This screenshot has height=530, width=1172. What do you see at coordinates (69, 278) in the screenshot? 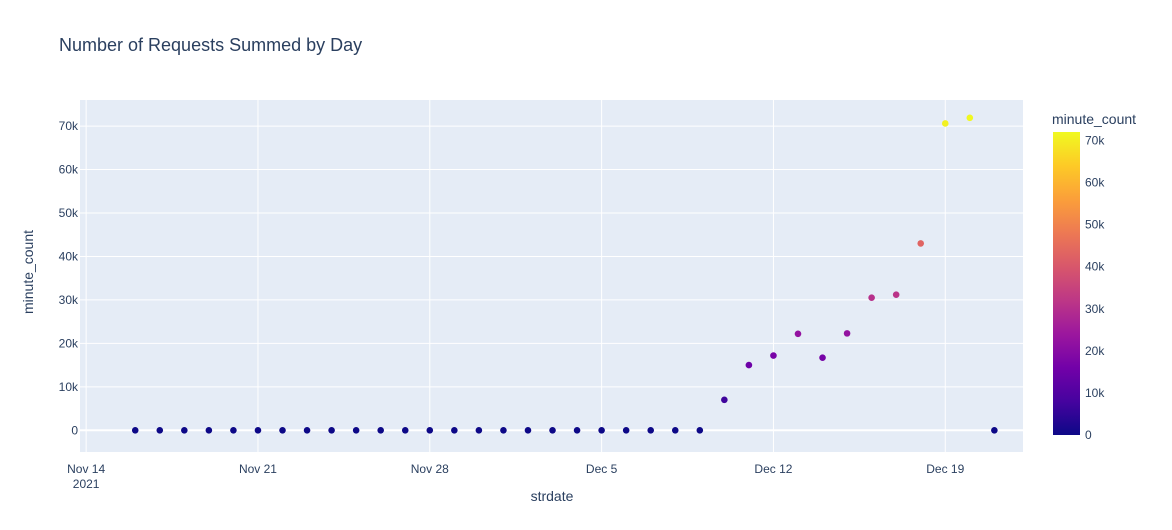
I see `y-axis-ticks: 0 10k 20k 30k 40k 50k 60k 70k` at bounding box center [69, 278].